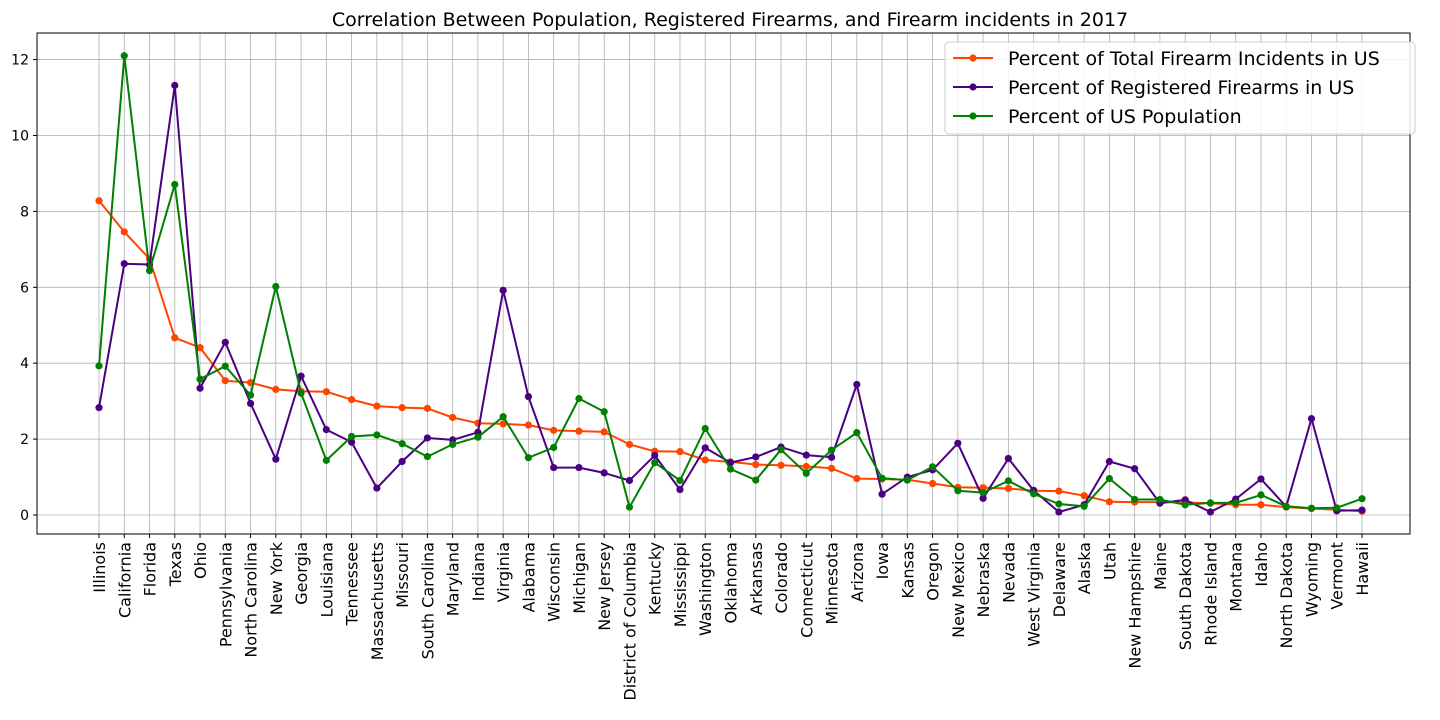  Describe the element at coordinates (1236, 577) in the screenshot. I see `x-tick-label: Montana` at that location.